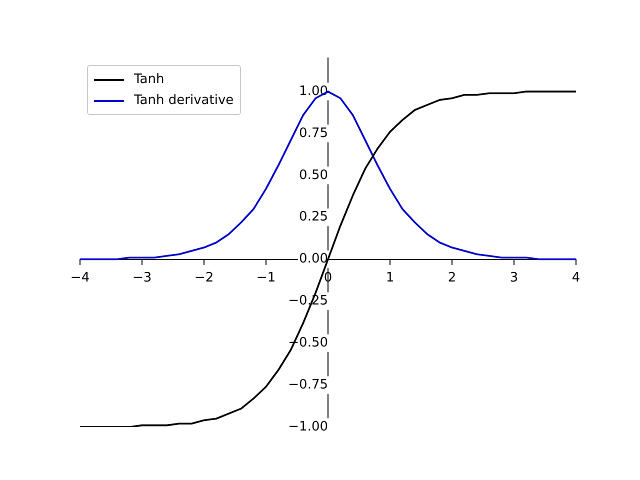 The image size is (640, 480). Describe the element at coordinates (514, 278) in the screenshot. I see `x-tick-label: 3` at that location.